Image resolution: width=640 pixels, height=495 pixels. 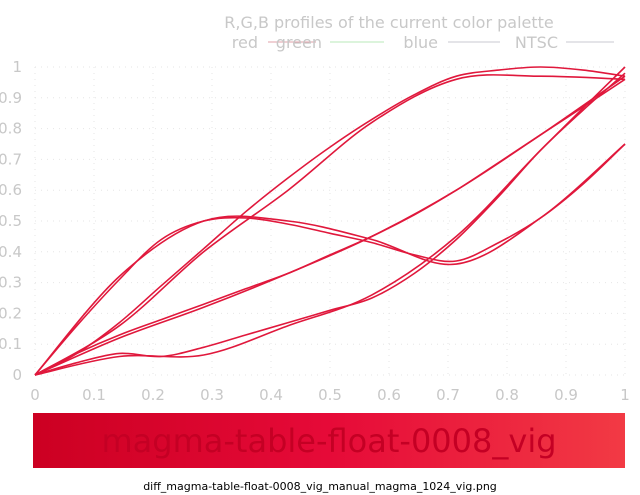 I want to click on x-tick-label: 0.8, so click(x=507, y=395).